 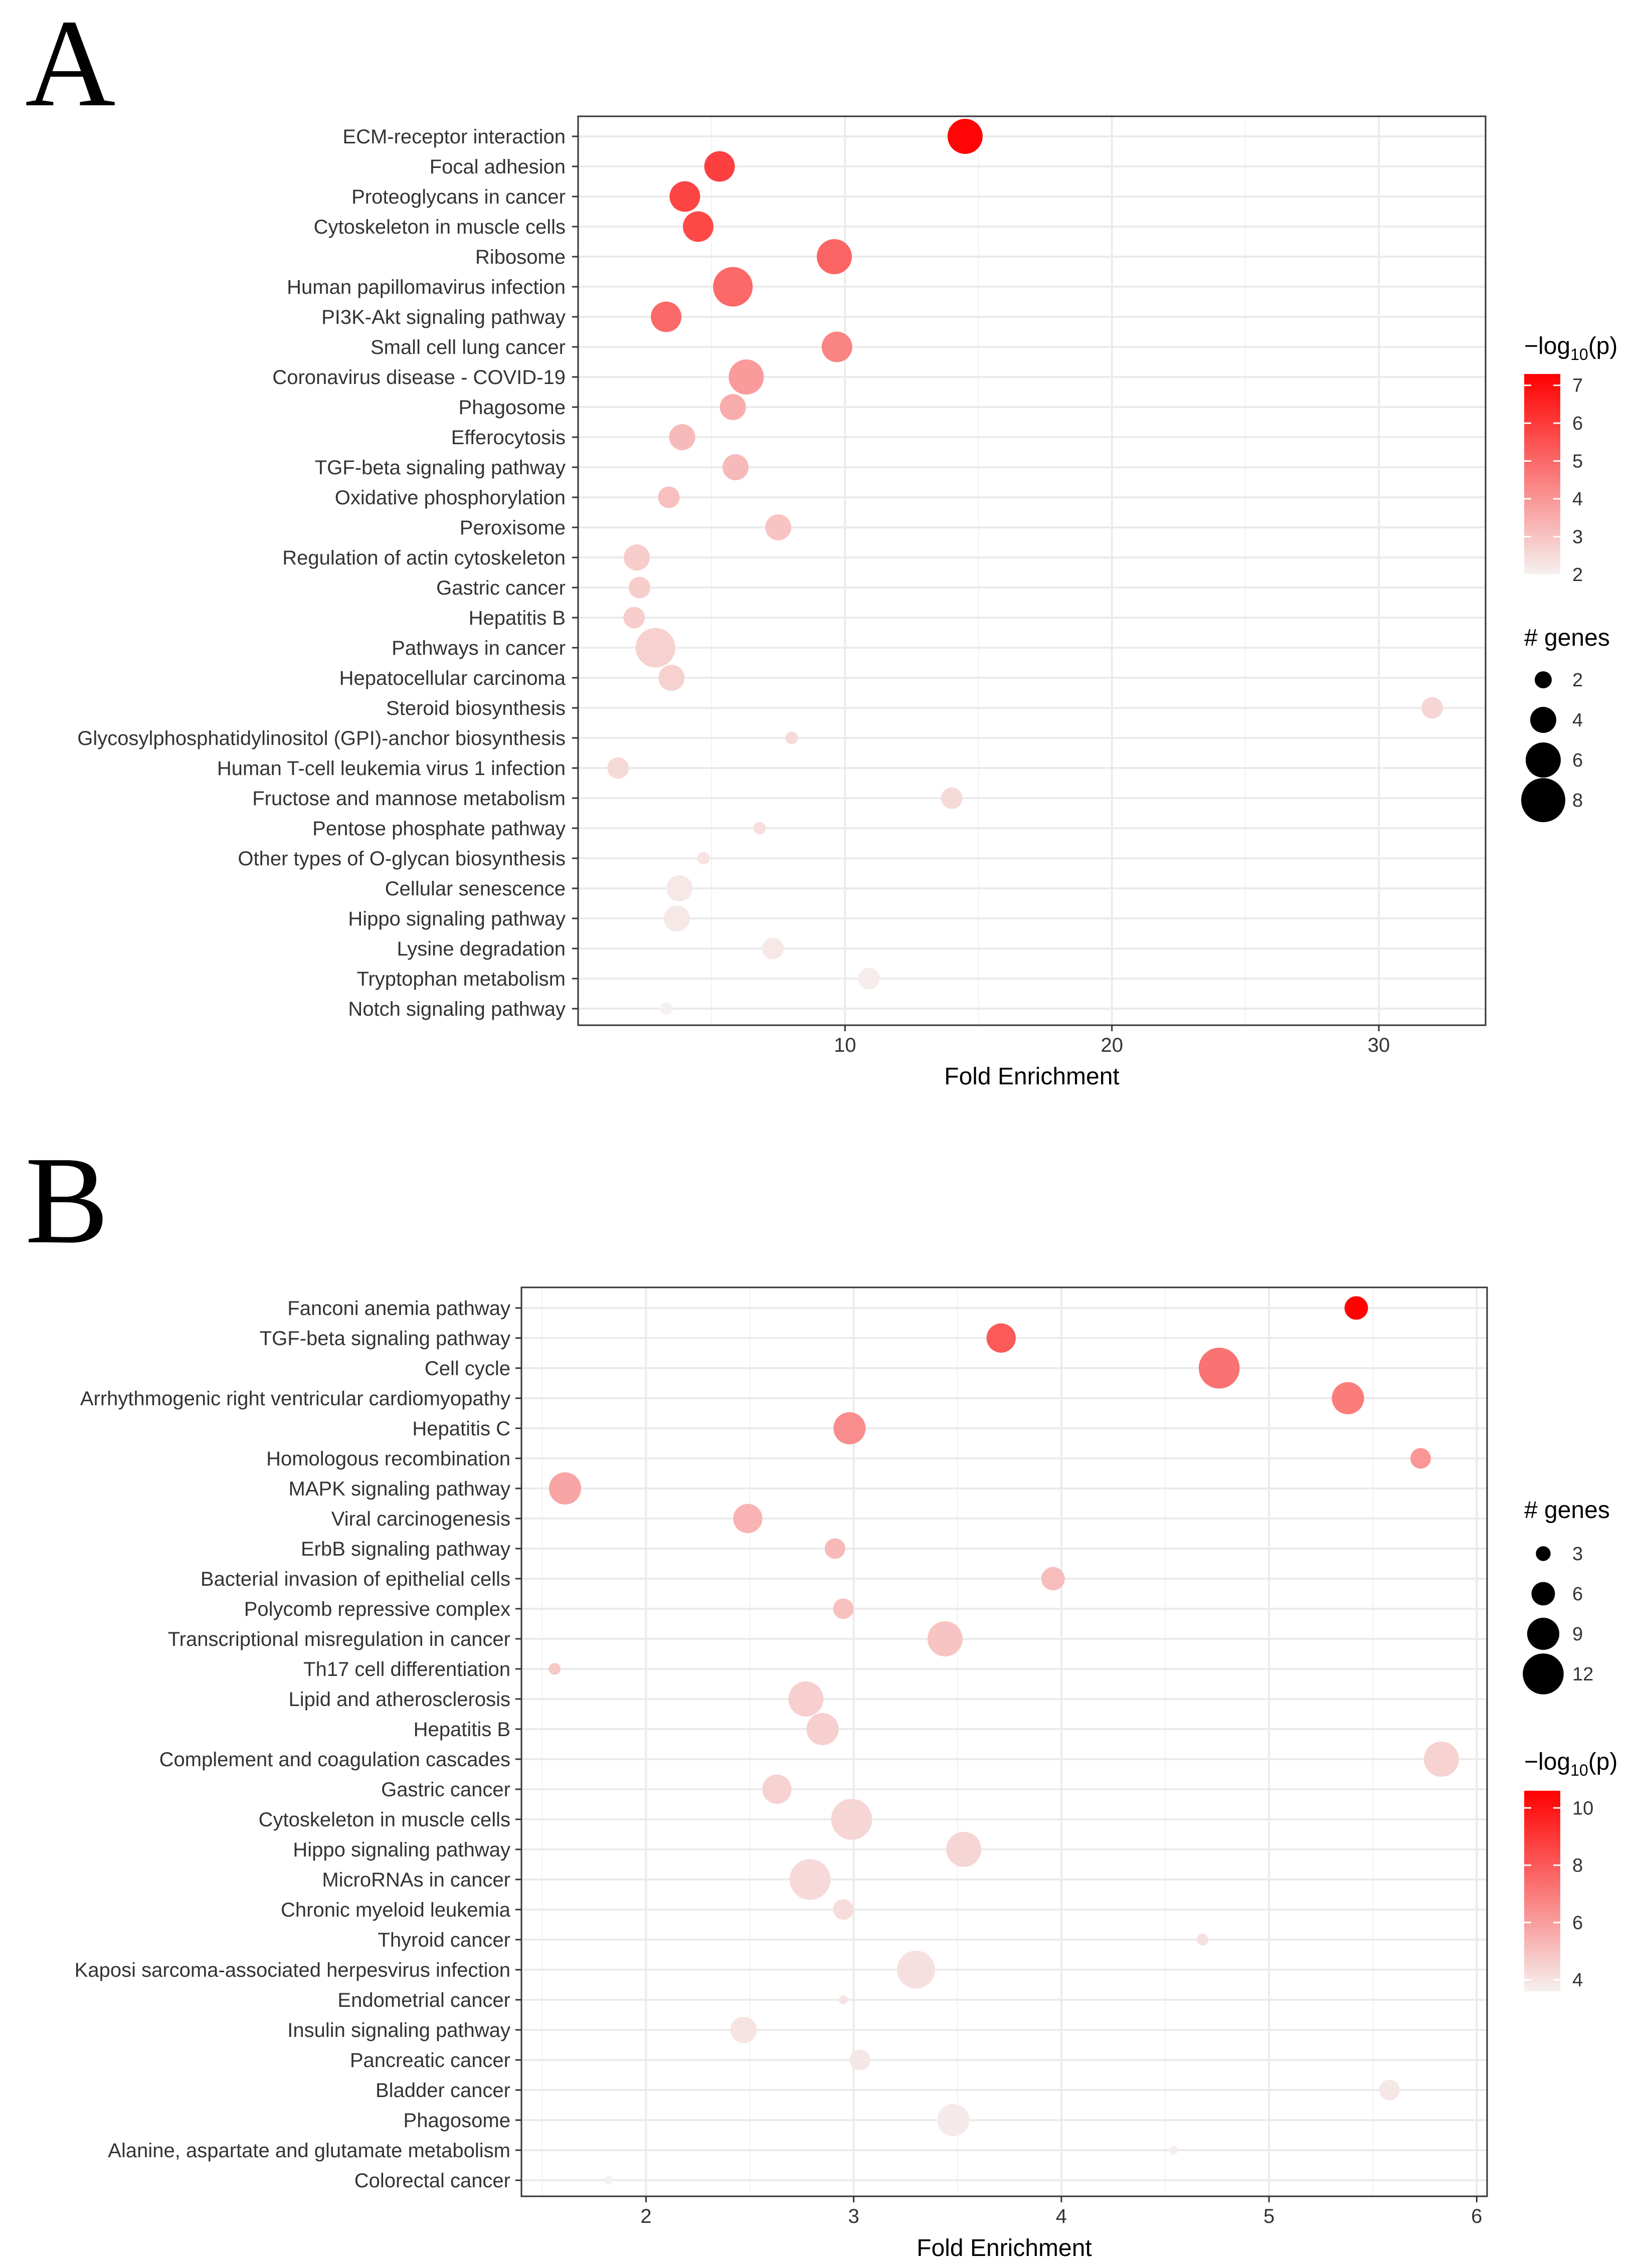 I want to click on panel-label-b: B, so click(x=67, y=1200).